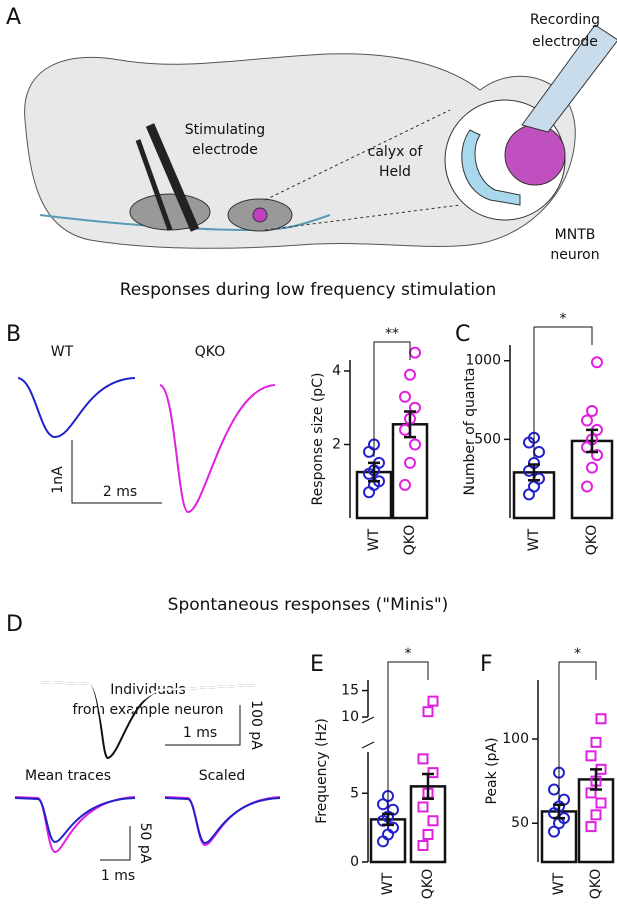 Image resolution: width=617 pixels, height=915 pixels. I want to click on heading: Spontaneous responses ("Minis"), so click(308, 605).